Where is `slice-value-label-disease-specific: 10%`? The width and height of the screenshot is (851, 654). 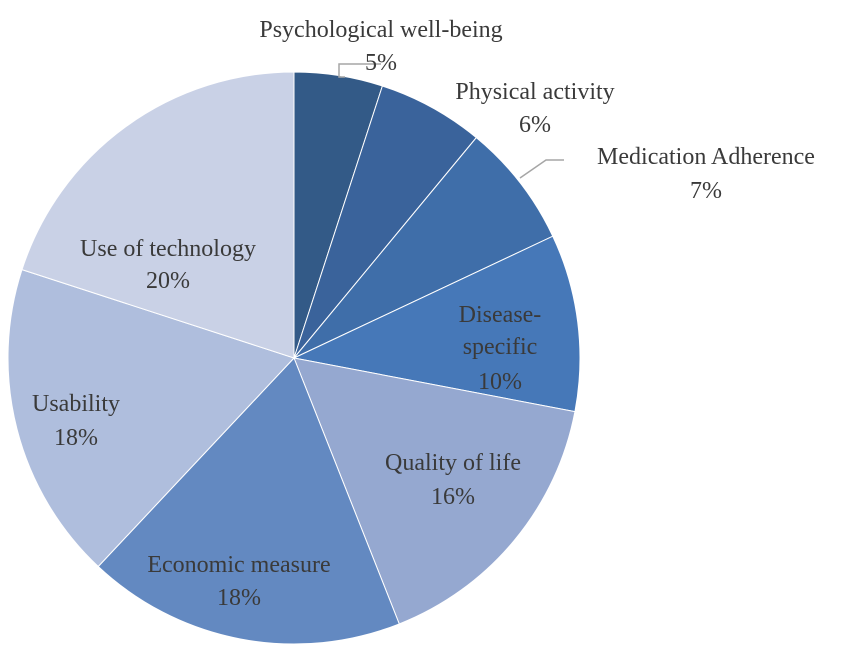
slice-value-label-disease-specific: 10% is located at coordinates (500, 382).